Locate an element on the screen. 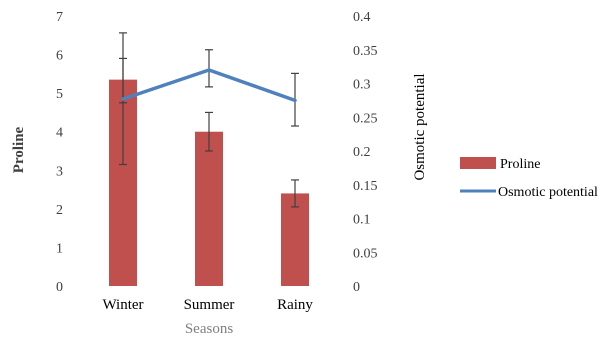 Image resolution: width=614 pixels, height=338 pixels. error-bar-proline-rainy is located at coordinates (295, 193).